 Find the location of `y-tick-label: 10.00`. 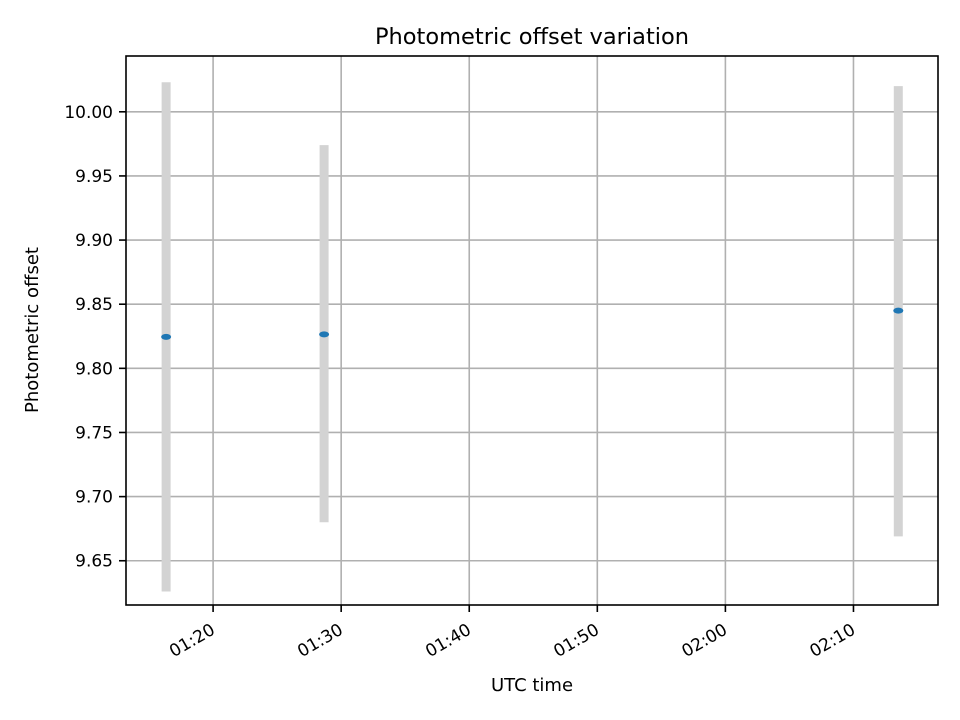

y-tick-label: 10.00 is located at coordinates (88, 113).